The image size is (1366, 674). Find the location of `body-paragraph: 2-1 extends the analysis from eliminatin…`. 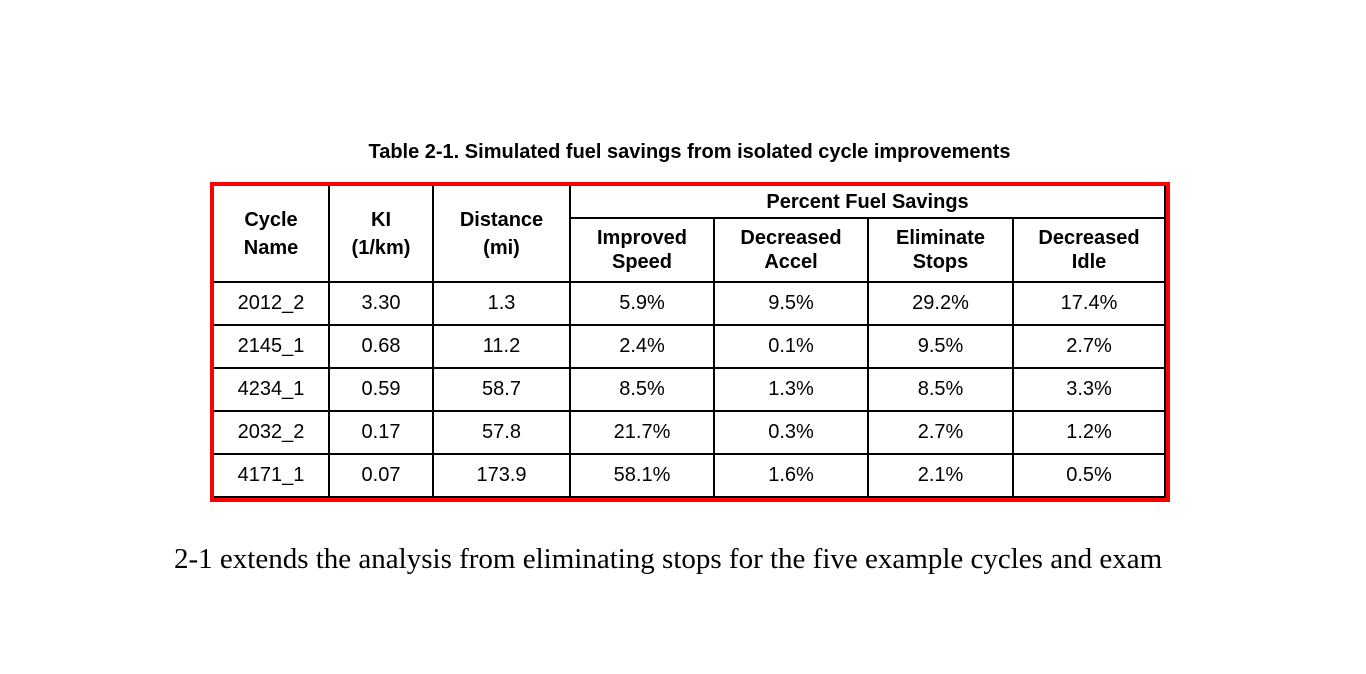

body-paragraph: 2-1 extends the analysis from eliminatin… is located at coordinates (668, 559).